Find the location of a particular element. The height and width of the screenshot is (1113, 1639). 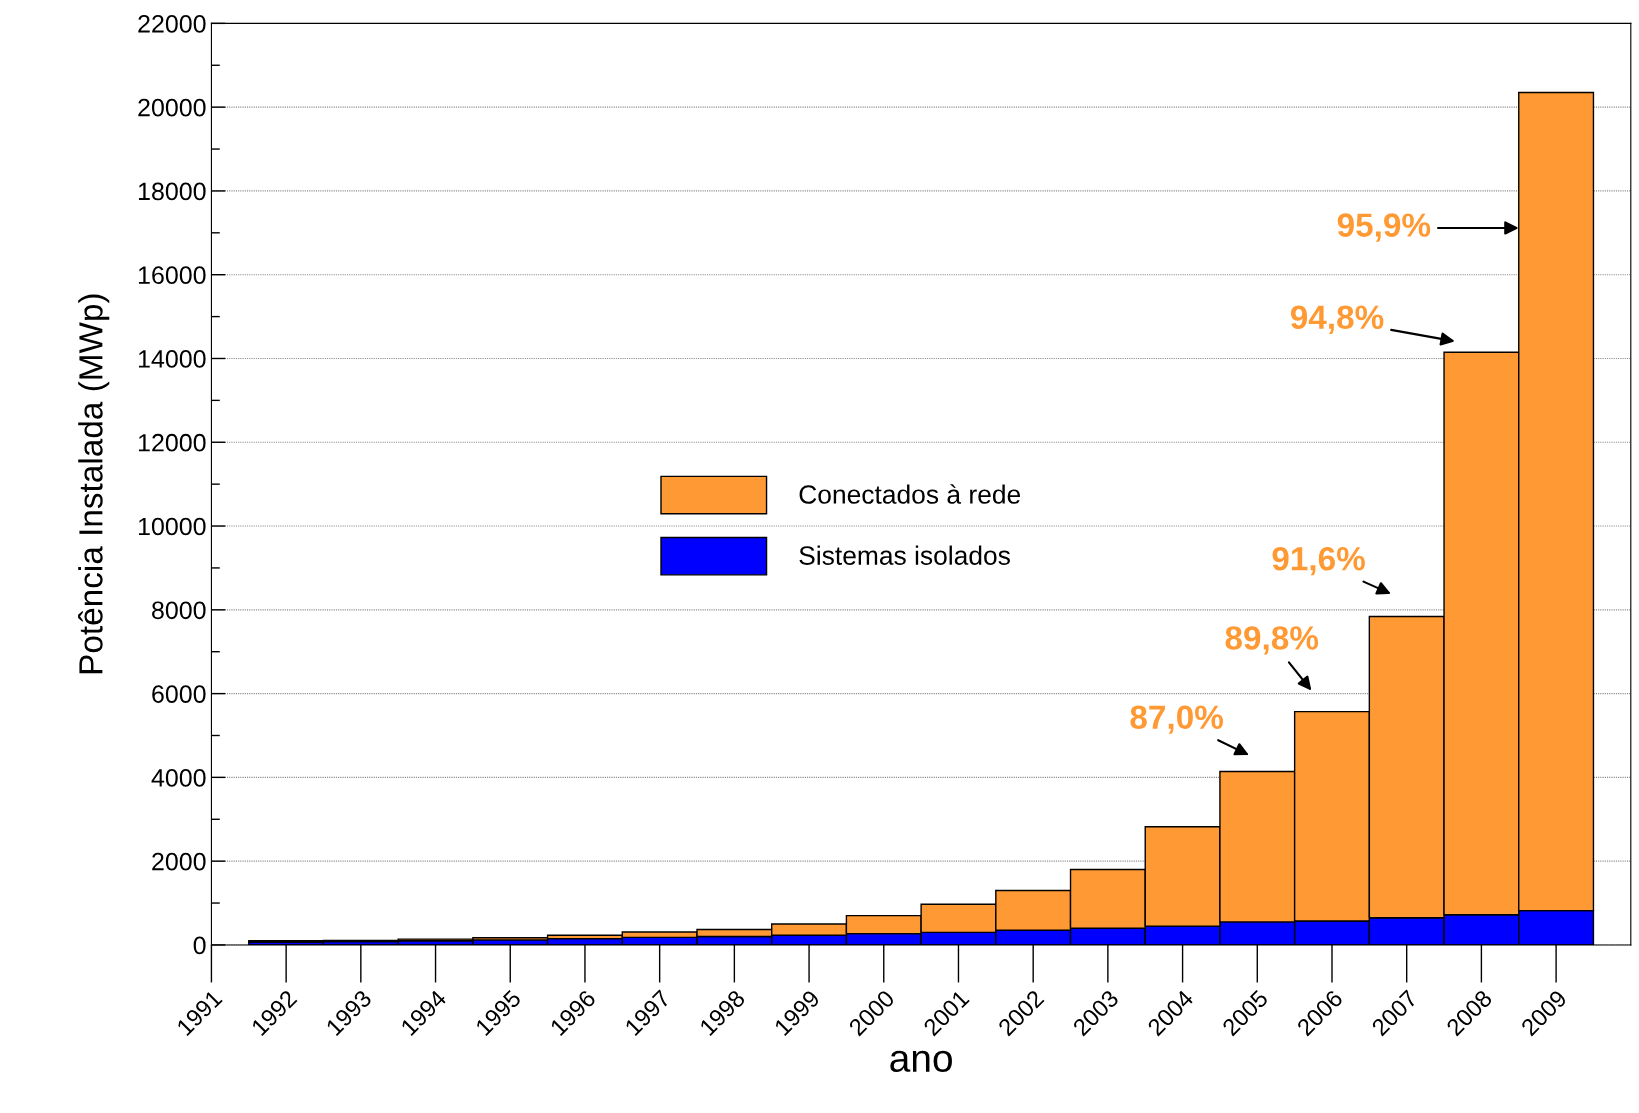

y-tick-label: 4000 is located at coordinates (178, 777).